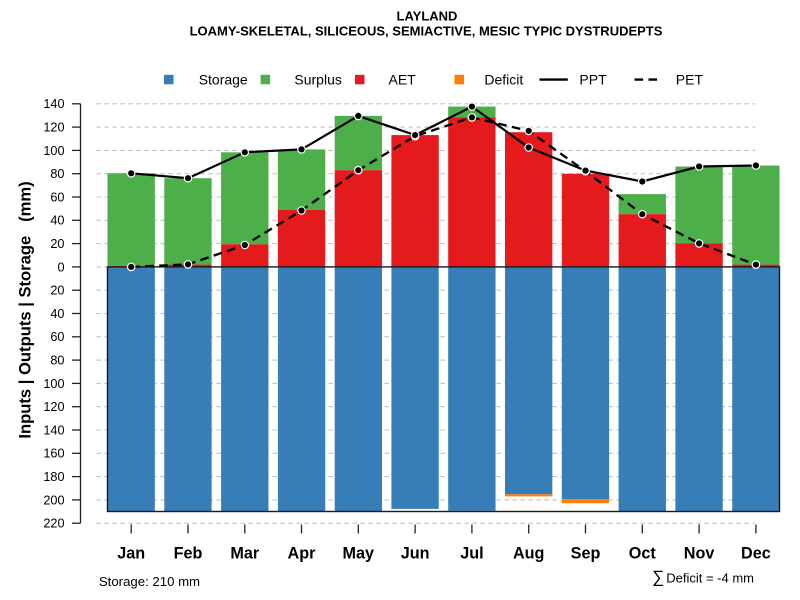  I want to click on svg-text: PPT, so click(593, 80).